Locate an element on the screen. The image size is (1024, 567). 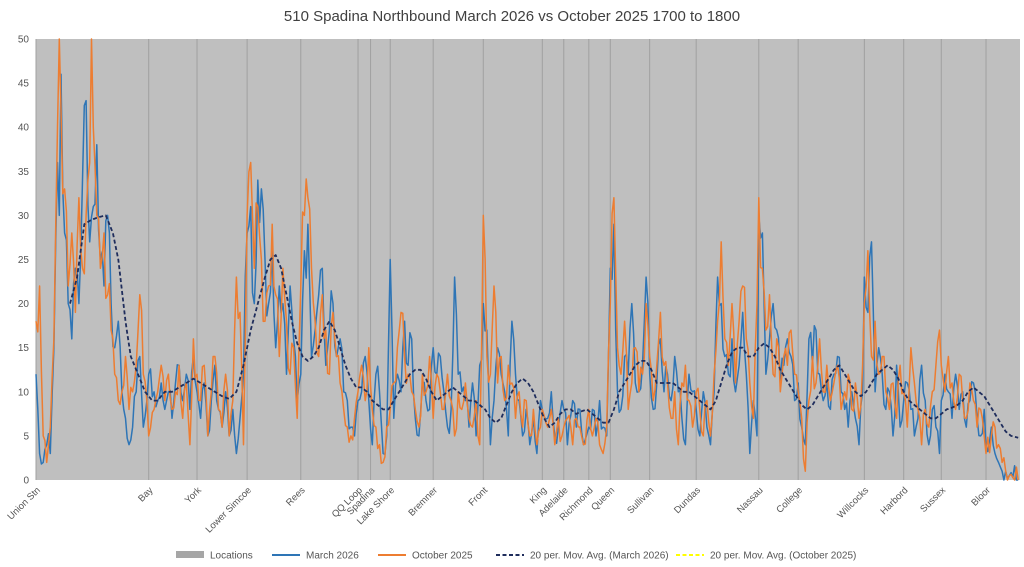
legend-label: 20 per. Mov. Avg. (October 2025) is located at coordinates (783, 556).